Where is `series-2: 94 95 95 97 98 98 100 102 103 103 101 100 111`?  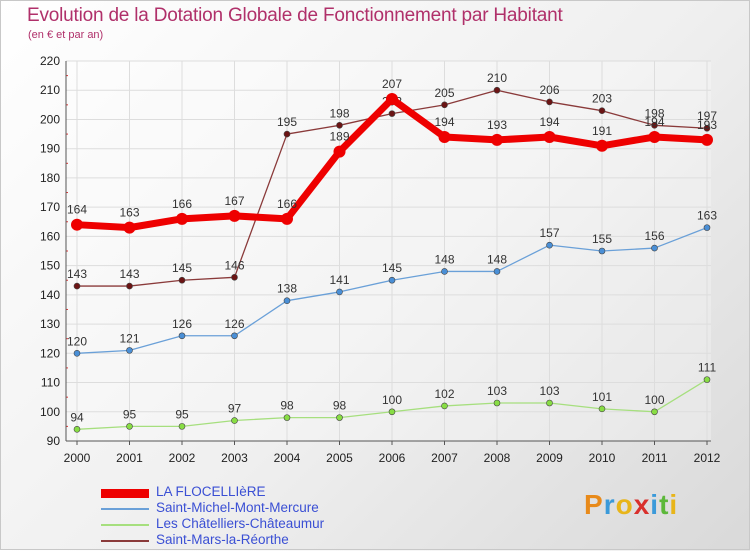 series-2: 94 95 95 97 98 98 100 102 103 103 101 100 111 is located at coordinates (393, 397).